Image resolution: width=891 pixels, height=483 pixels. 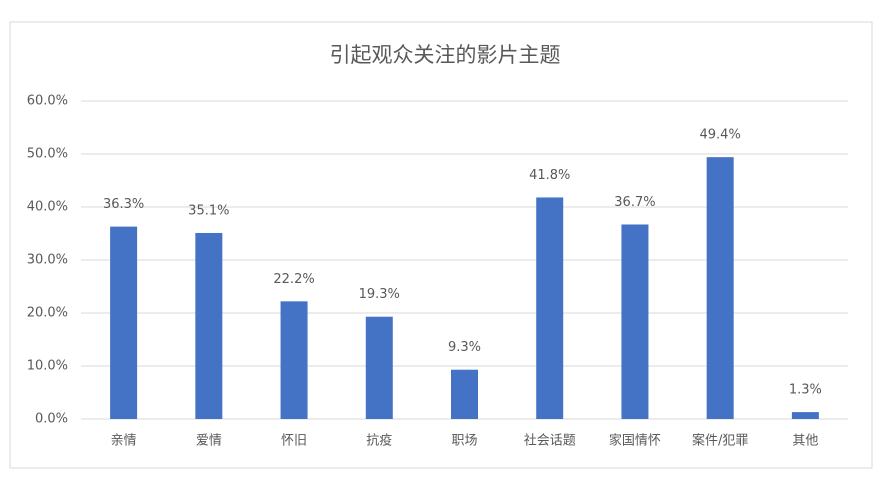 What do you see at coordinates (445, 55) in the screenshot?
I see `chart-title: 引起观众关注的影片主题` at bounding box center [445, 55].